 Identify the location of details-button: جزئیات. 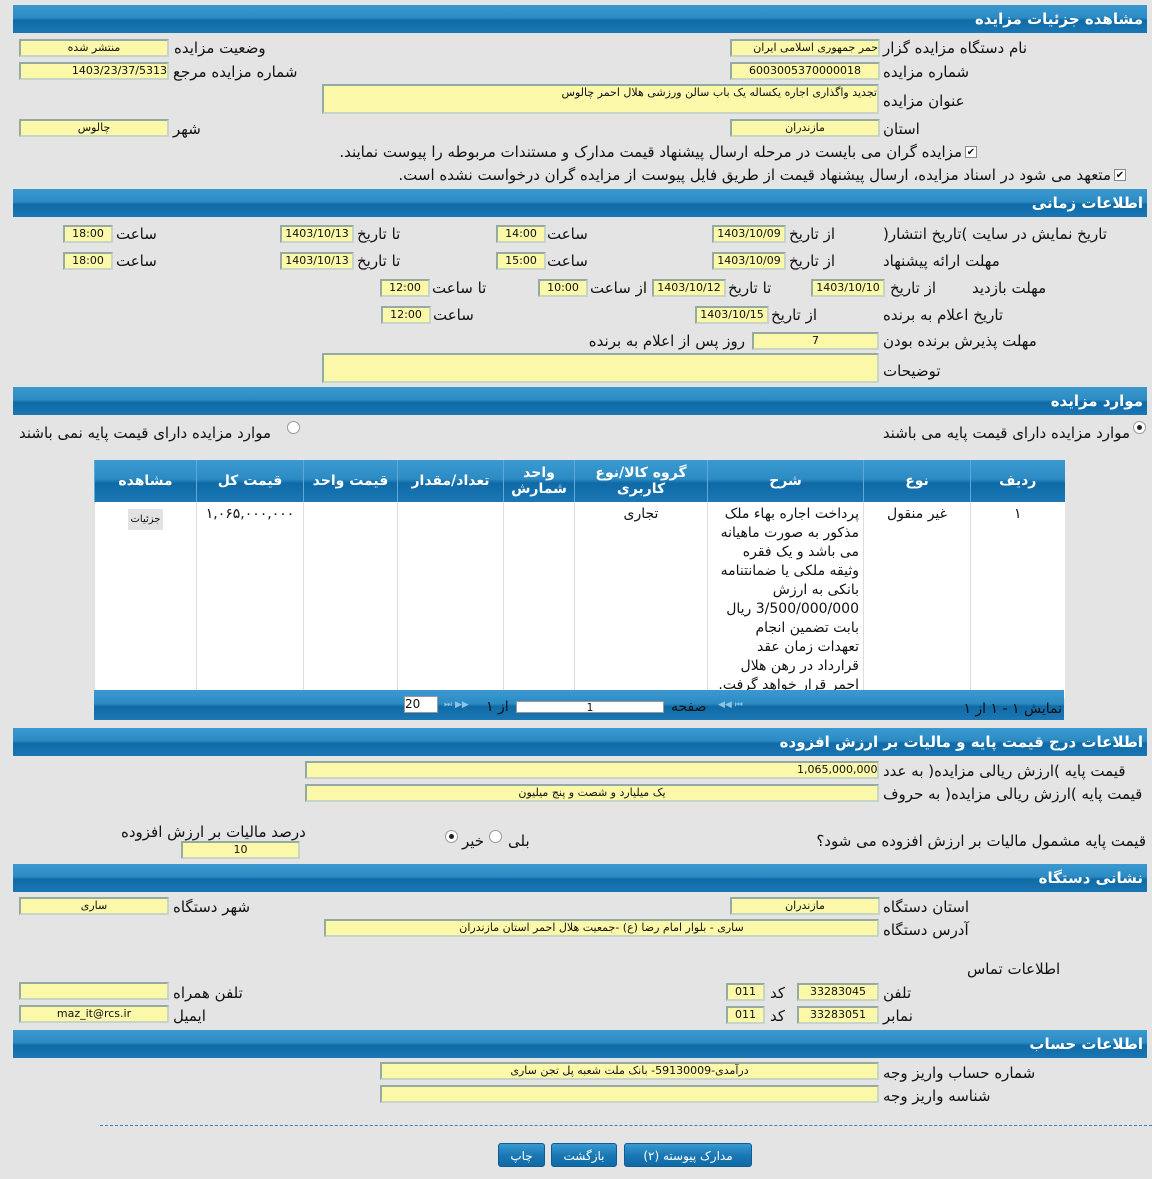
(145, 519).